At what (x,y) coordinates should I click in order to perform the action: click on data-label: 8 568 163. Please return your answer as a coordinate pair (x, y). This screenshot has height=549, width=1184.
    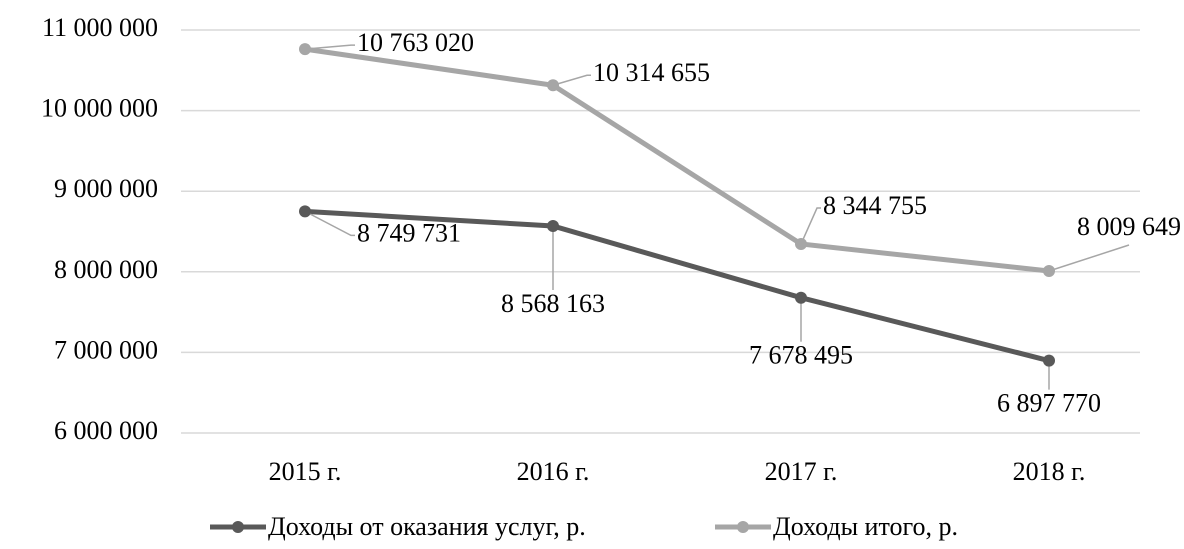
    Looking at the image, I should click on (553, 303).